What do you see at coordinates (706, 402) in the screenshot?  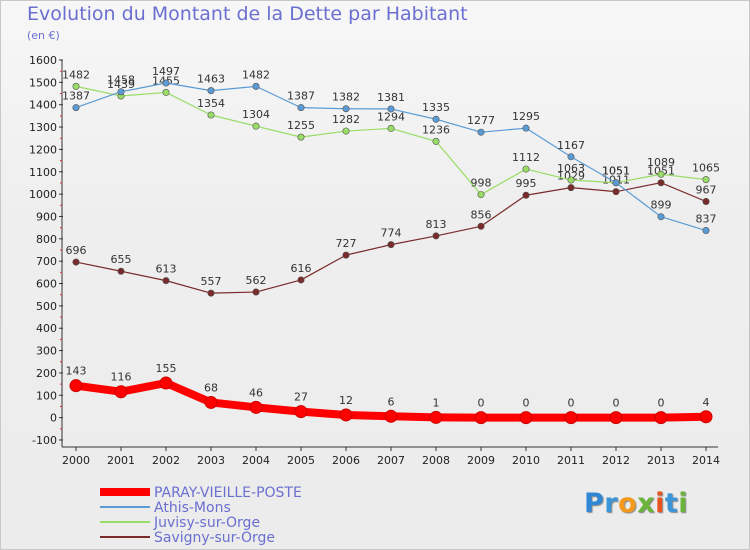 I see `data-label: 4` at bounding box center [706, 402].